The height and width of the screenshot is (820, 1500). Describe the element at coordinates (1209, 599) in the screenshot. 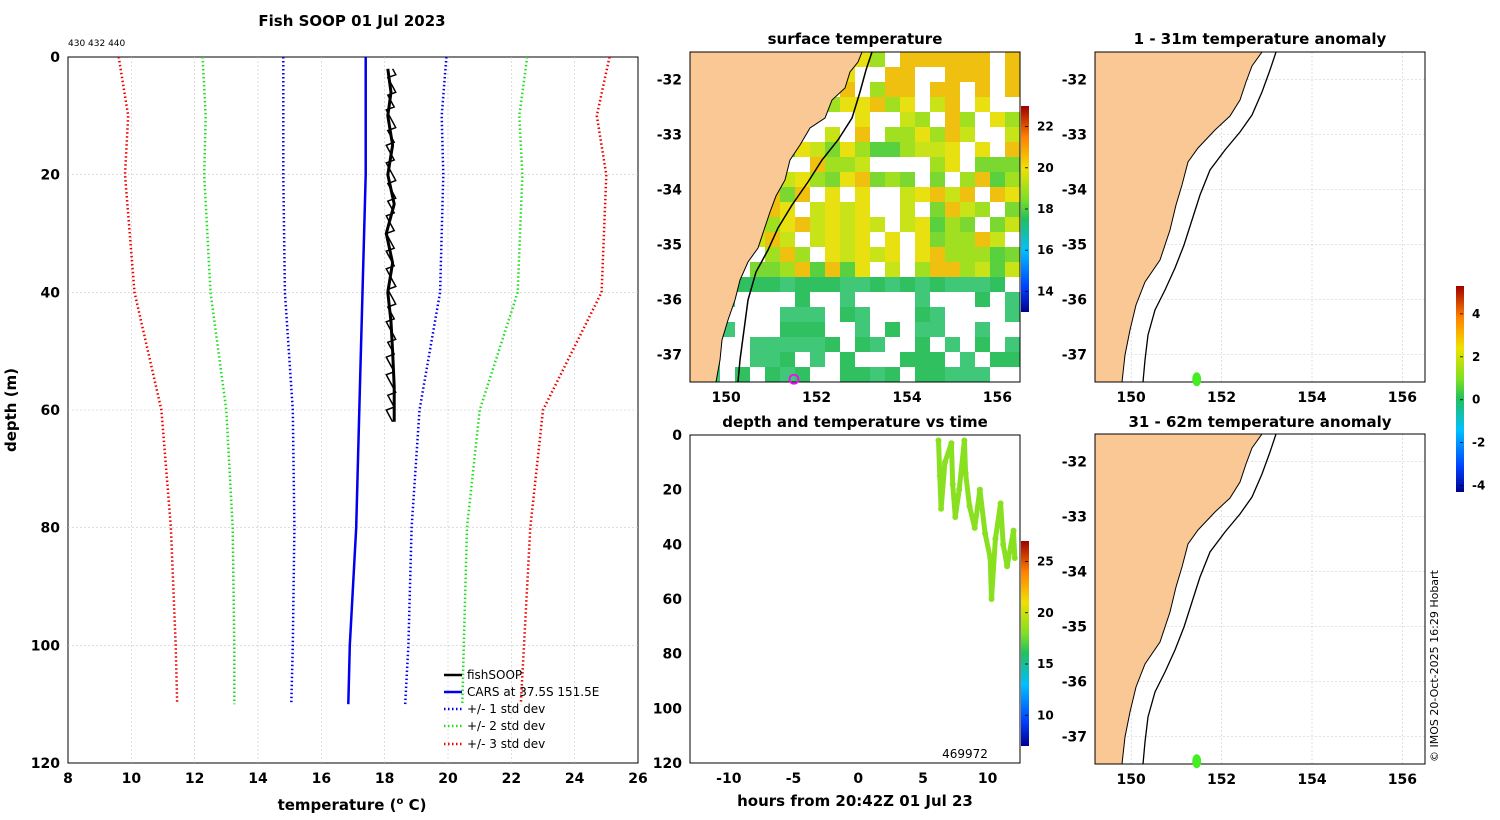

I see `anomaly-bottom-contour` at that location.